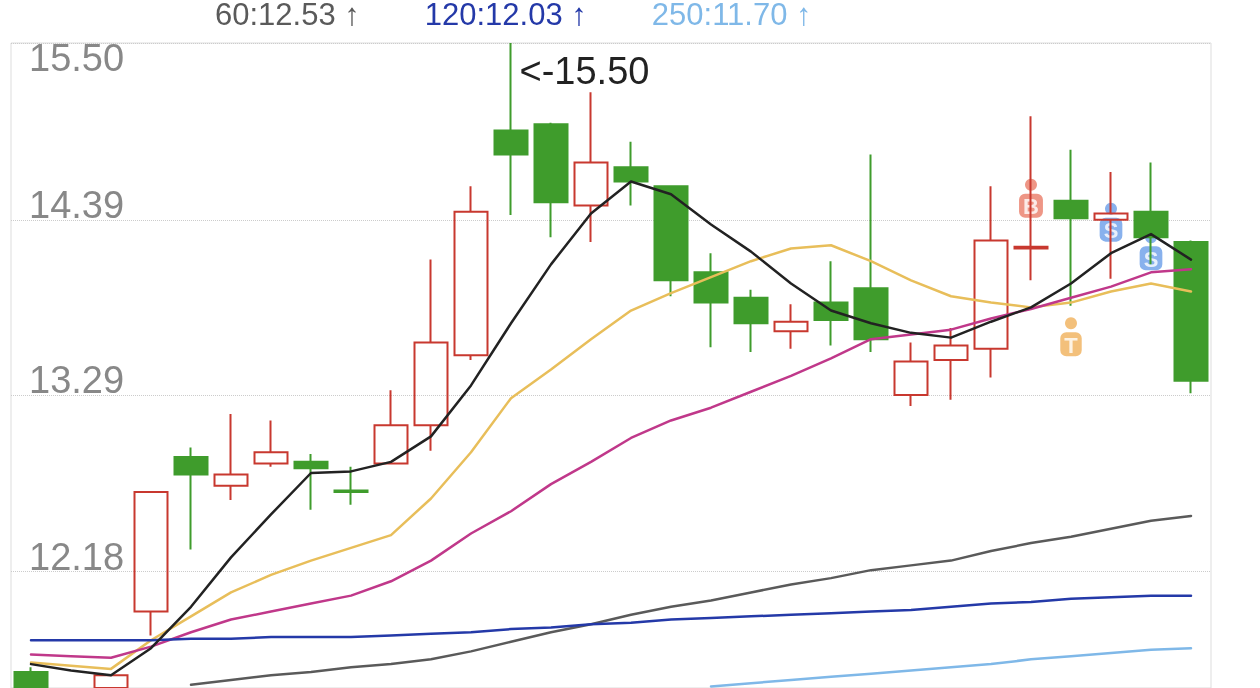  I want to click on text: 120:12.03 ↑, so click(505, 16).